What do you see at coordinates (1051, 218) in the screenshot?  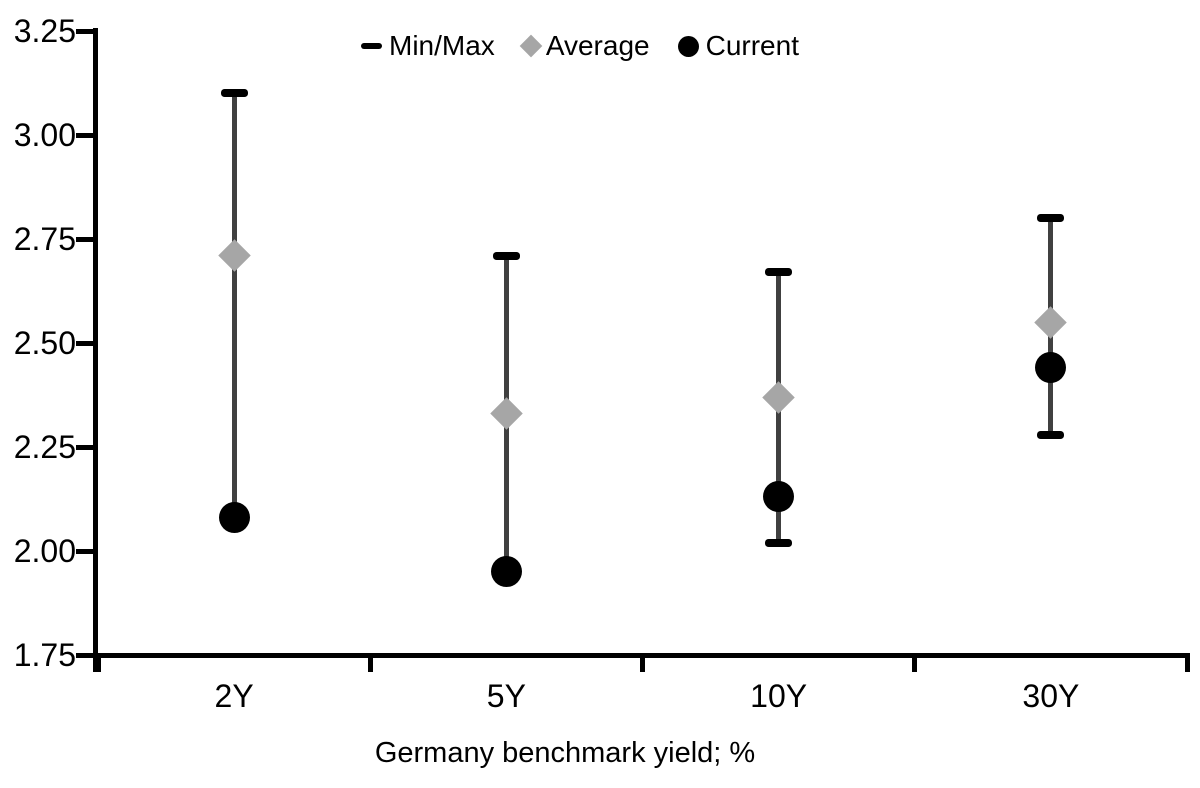 I see `max-cap-30y` at bounding box center [1051, 218].